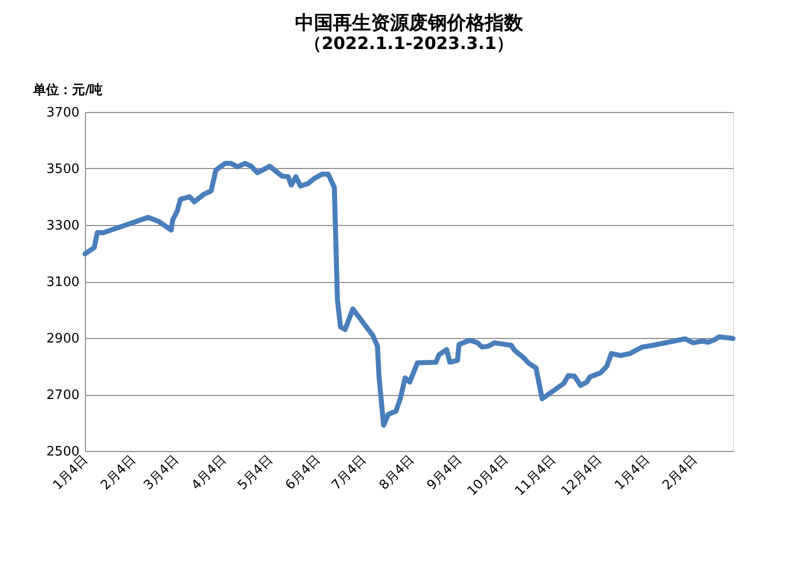  What do you see at coordinates (63, 169) in the screenshot?
I see `y-tick-label: 3500` at bounding box center [63, 169].